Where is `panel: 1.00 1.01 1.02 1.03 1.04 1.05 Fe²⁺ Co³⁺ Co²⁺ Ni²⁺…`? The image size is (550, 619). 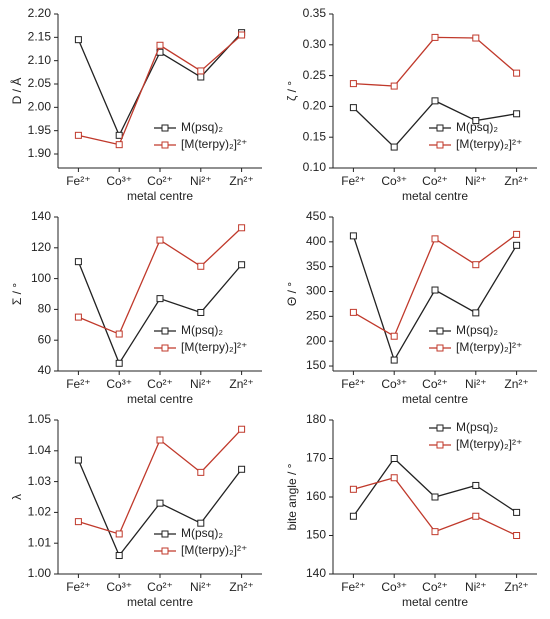 panel: 1.00 1.01 1.02 1.03 1.04 1.05 Fe²⁺ Co³⁺ Co²⁺ Ni²⁺… is located at coordinates (136, 510).